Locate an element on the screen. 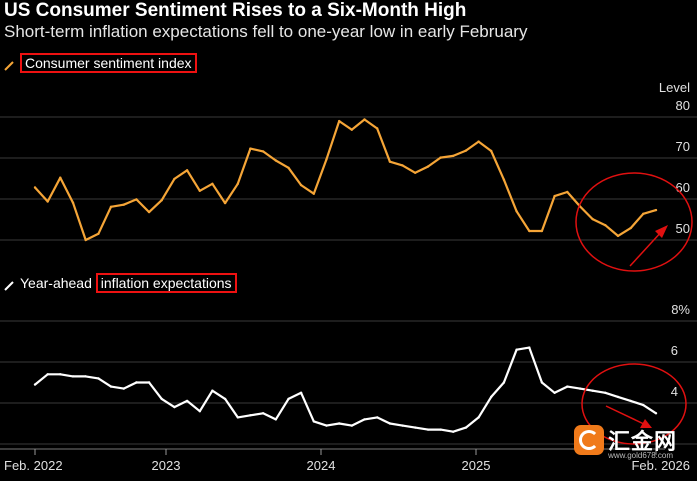  y-tick-6: 6 is located at coordinates (674, 350).